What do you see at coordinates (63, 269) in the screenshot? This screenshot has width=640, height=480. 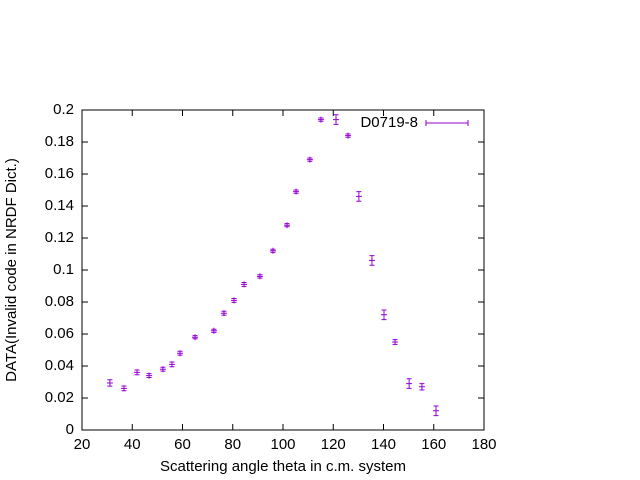 I see `y-tick-label: 0.1` at bounding box center [63, 269].